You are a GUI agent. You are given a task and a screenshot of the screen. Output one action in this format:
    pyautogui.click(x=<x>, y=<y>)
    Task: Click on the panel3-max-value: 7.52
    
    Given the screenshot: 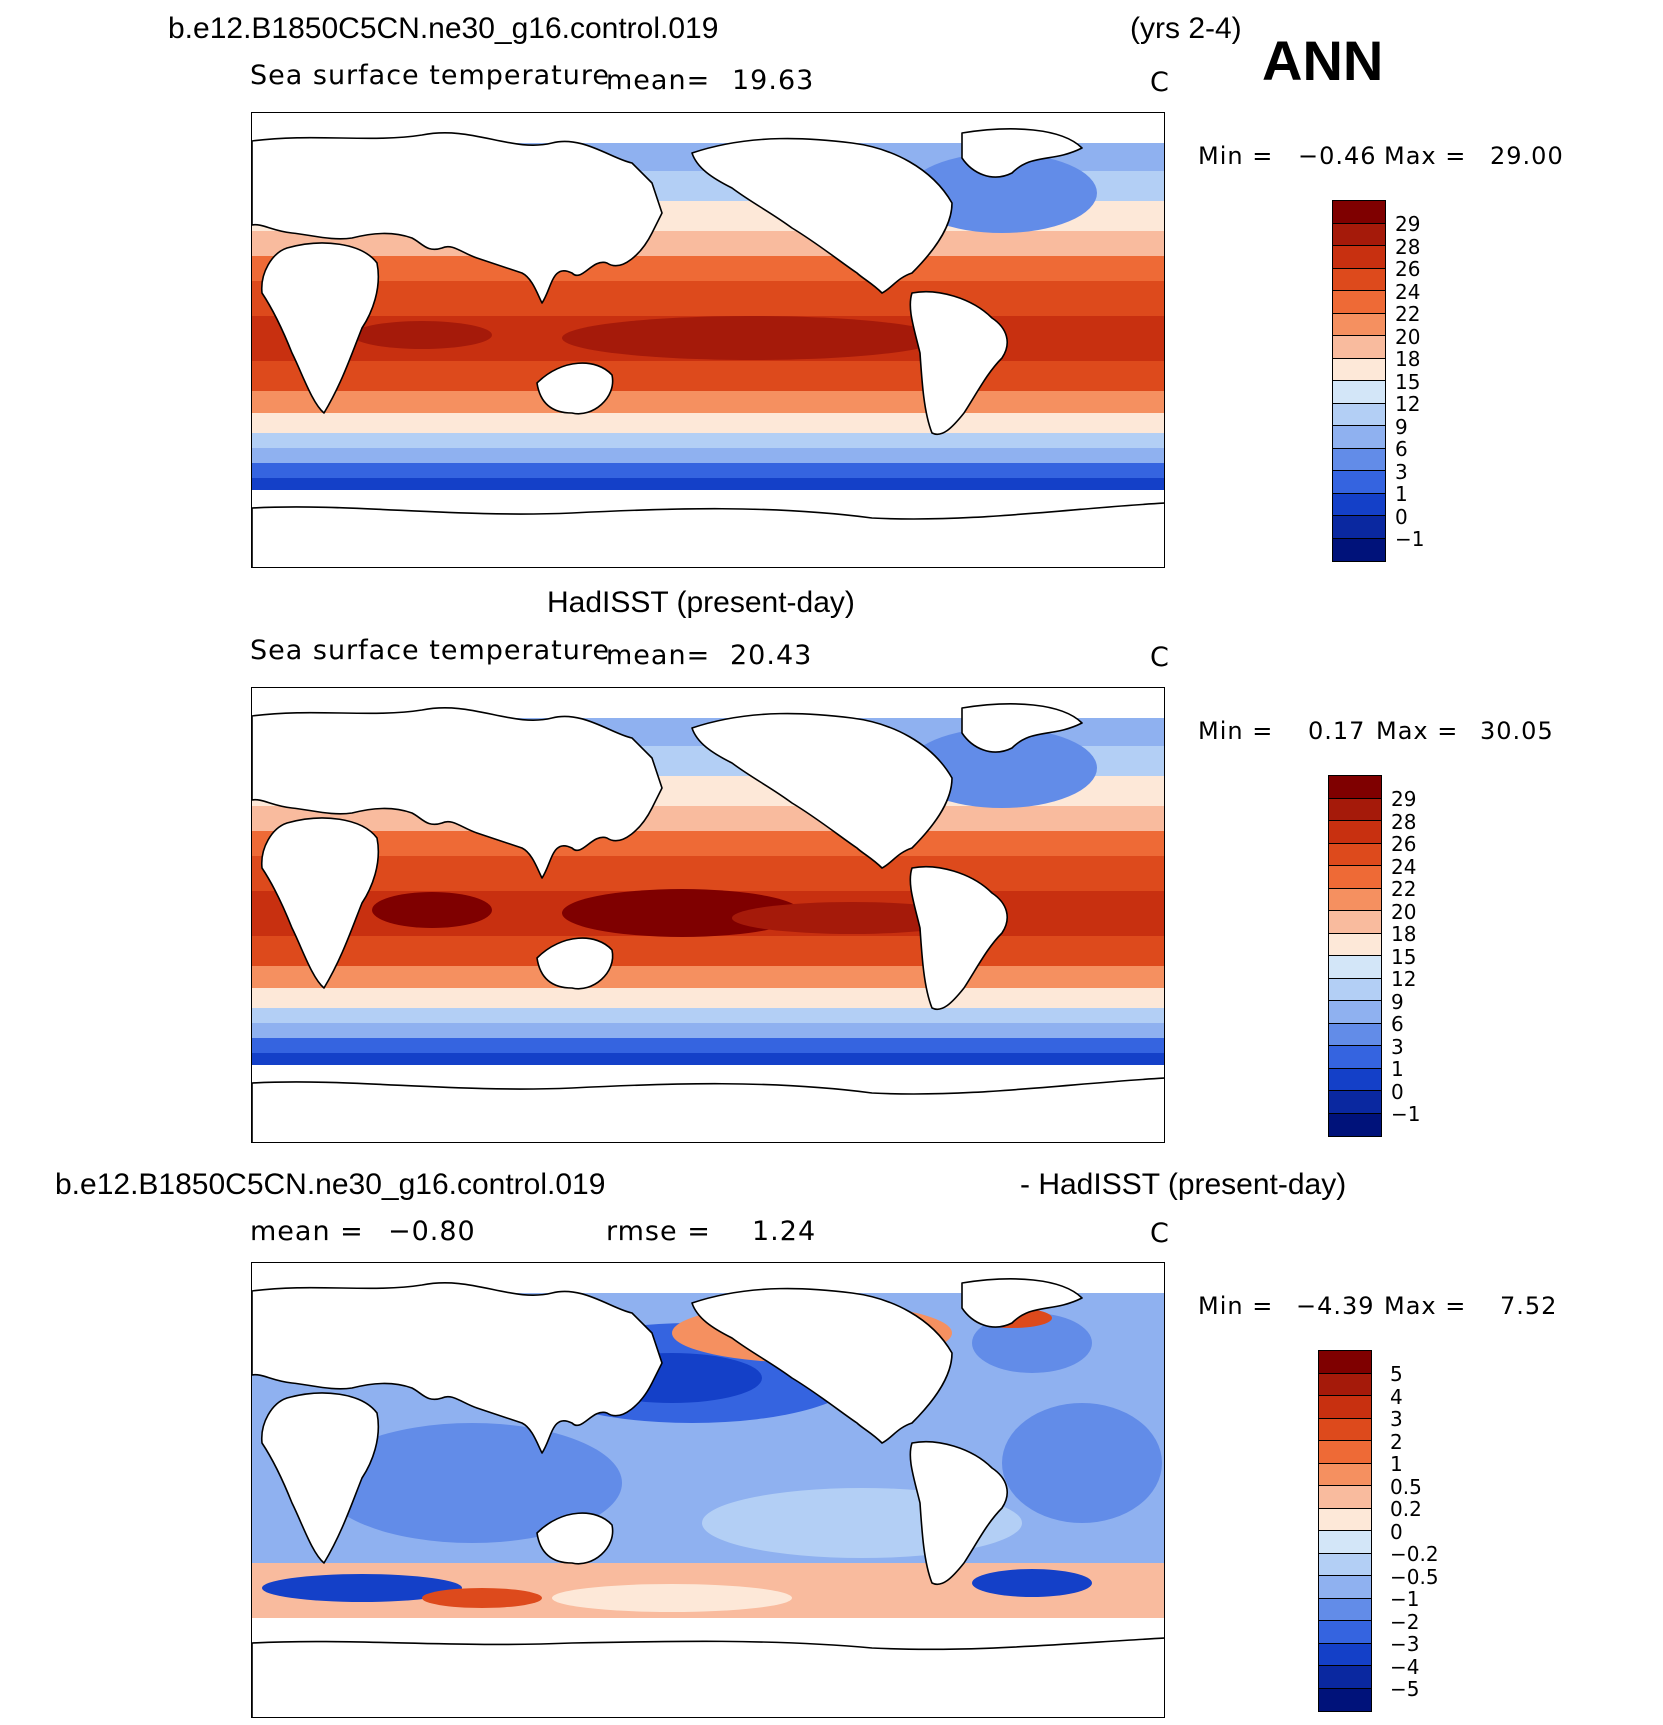 What is the action you would take?
    pyautogui.click(x=1529, y=1306)
    